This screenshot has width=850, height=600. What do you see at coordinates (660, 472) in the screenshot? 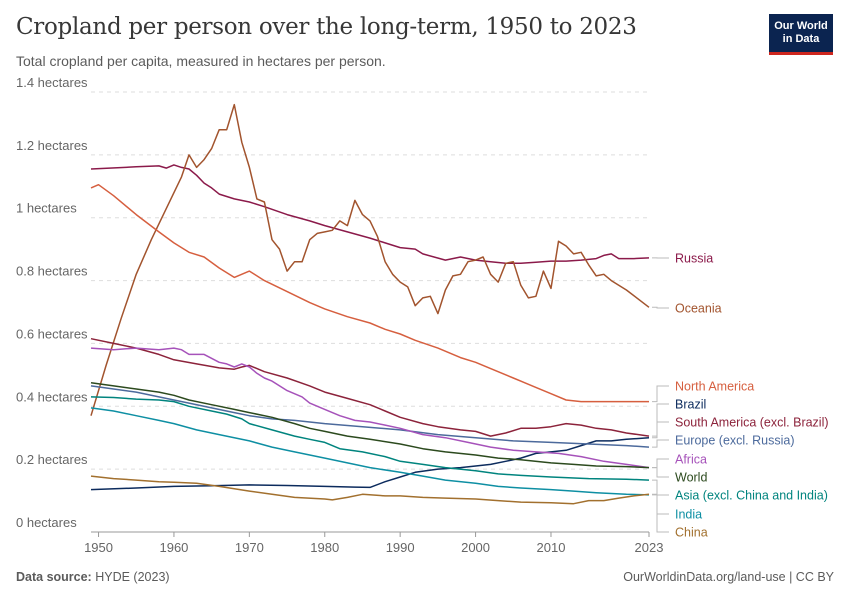
I see `leader-line-world` at bounding box center [660, 472].